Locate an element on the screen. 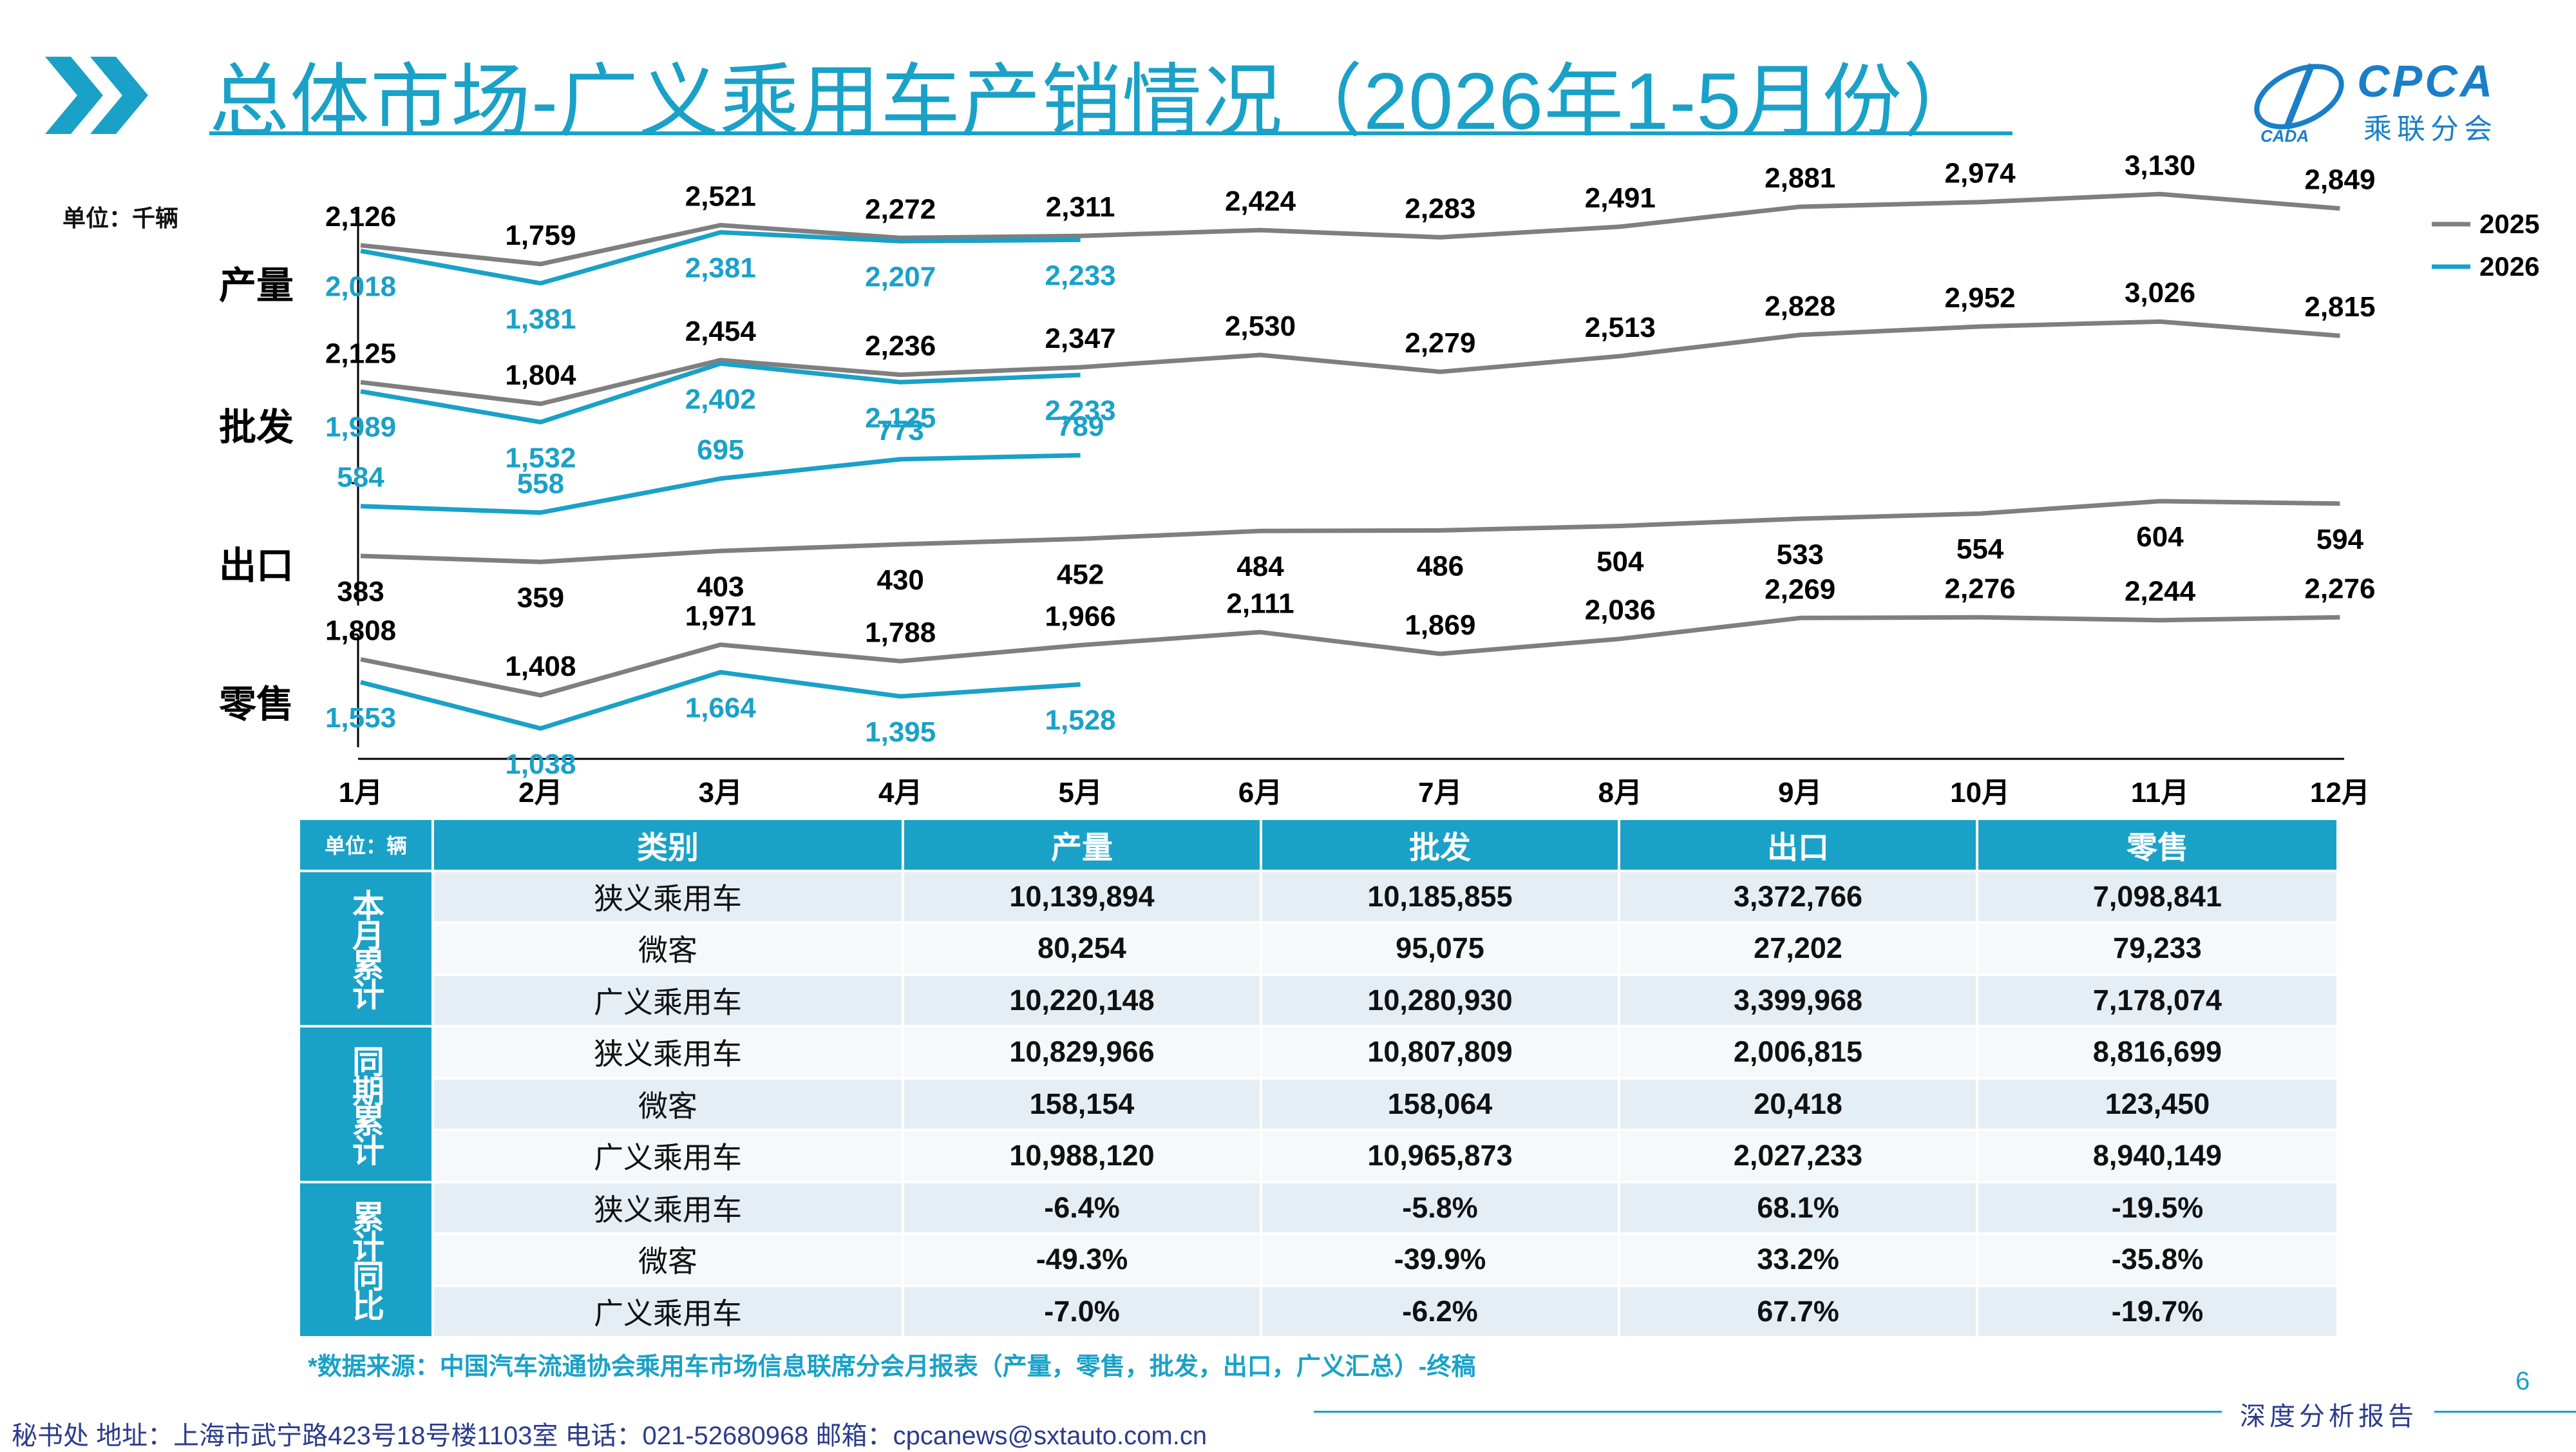 The image size is (2576, 1452). data-label: 1,759 is located at coordinates (540, 235).